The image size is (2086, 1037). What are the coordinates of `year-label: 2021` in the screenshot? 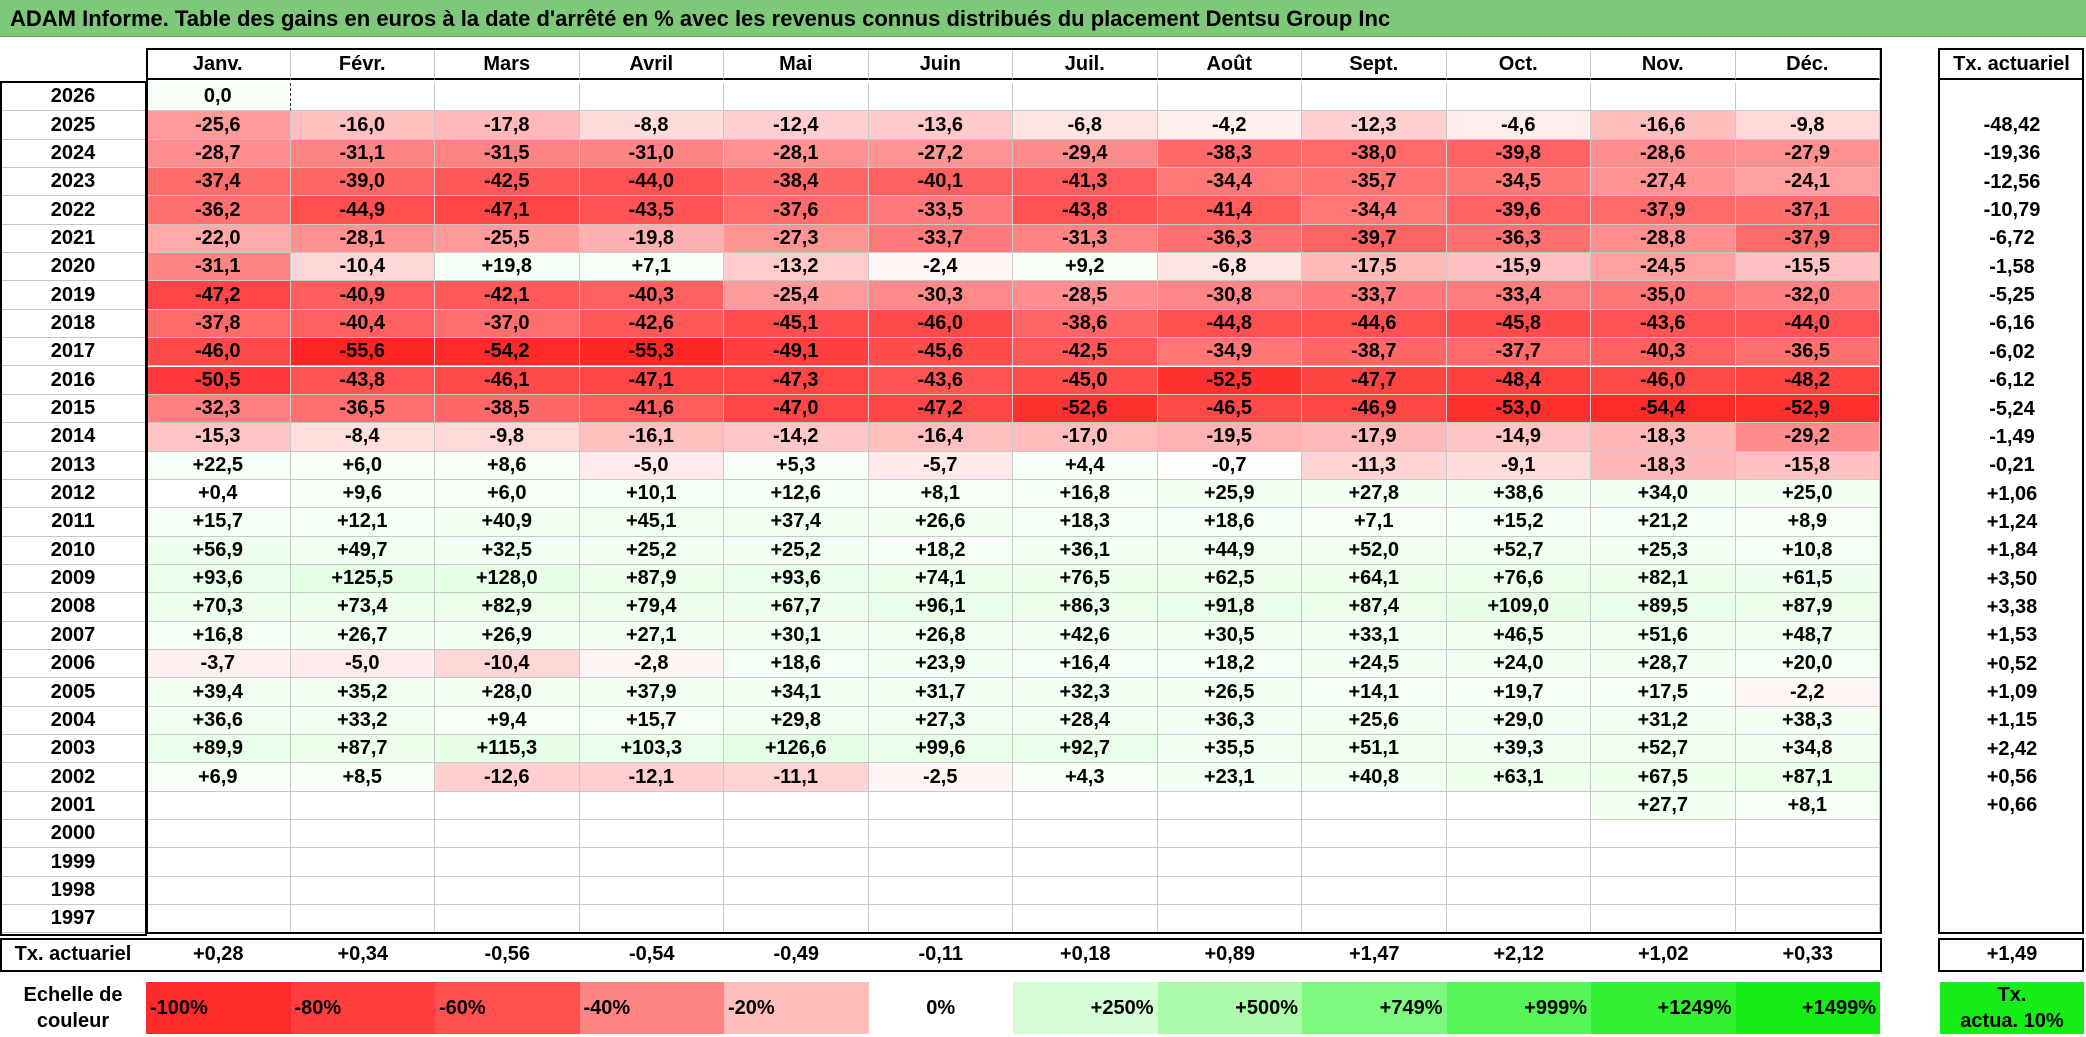 It's located at (73, 239).